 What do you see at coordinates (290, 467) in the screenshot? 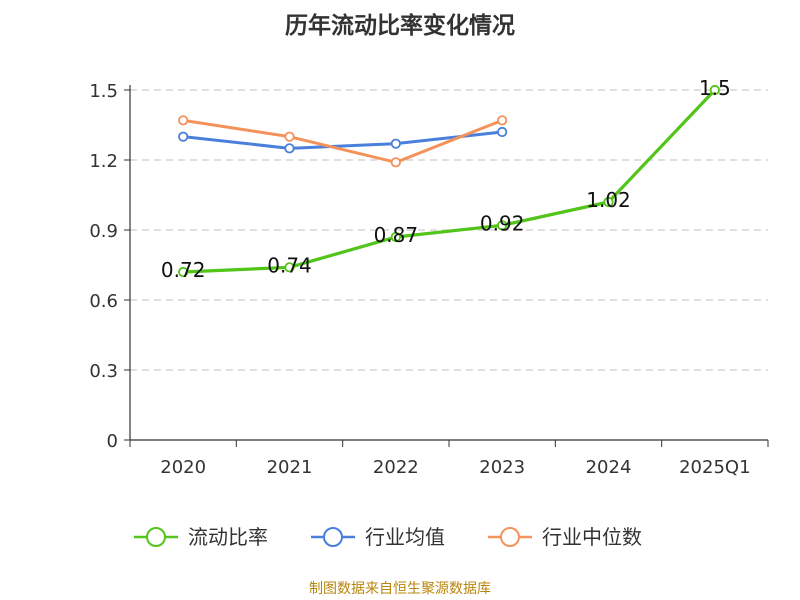
I see `x-tick-label: 2021` at bounding box center [290, 467].